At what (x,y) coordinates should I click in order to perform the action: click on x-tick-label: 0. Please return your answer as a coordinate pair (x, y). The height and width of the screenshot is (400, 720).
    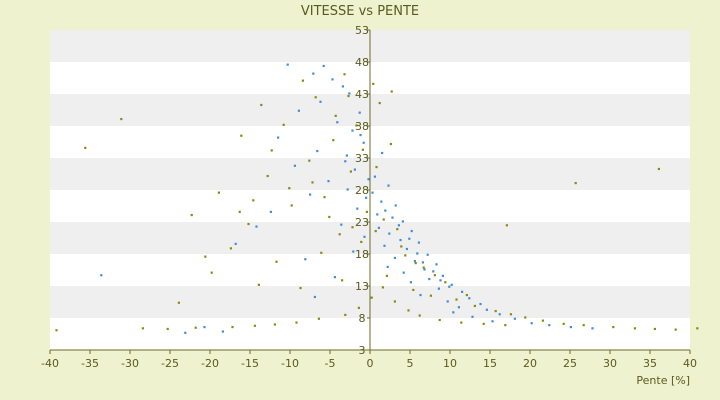
    Looking at the image, I should click on (370, 363).